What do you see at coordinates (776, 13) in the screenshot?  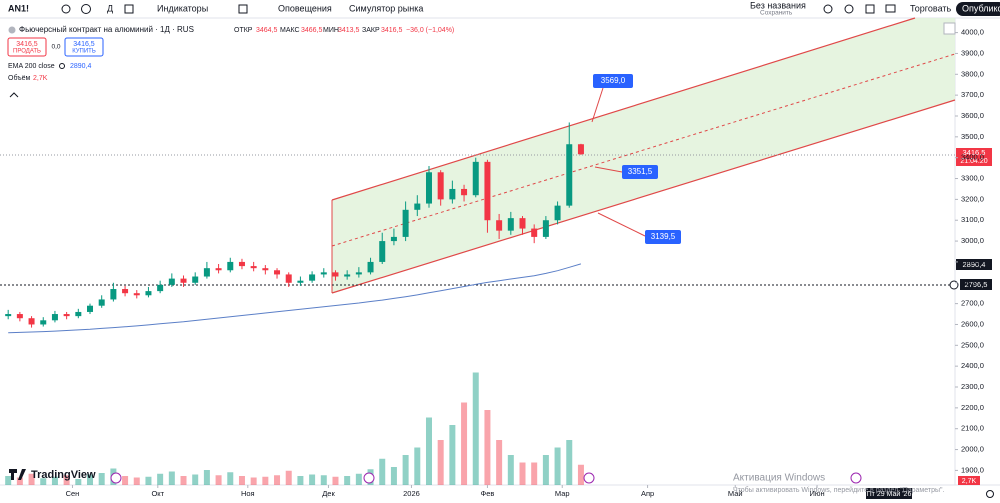 I see `save: Сохранить` at bounding box center [776, 13].